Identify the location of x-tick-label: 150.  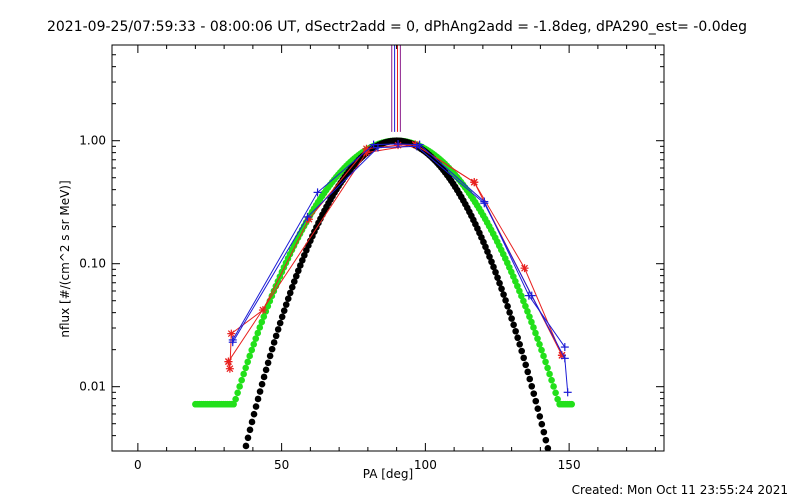
(569, 465).